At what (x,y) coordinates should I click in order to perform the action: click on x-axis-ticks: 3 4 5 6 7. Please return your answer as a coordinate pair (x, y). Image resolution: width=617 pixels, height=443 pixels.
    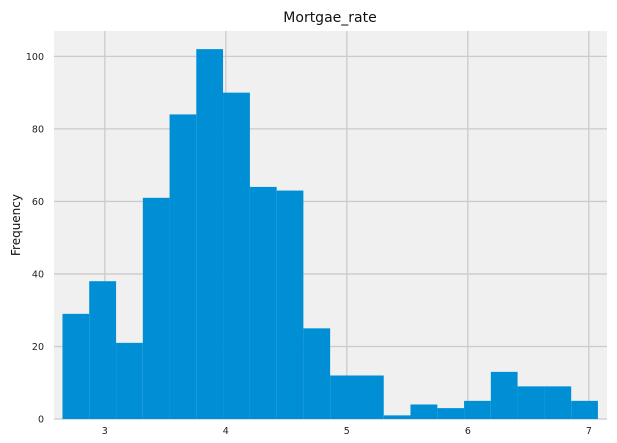
    Looking at the image, I should click on (347, 431).